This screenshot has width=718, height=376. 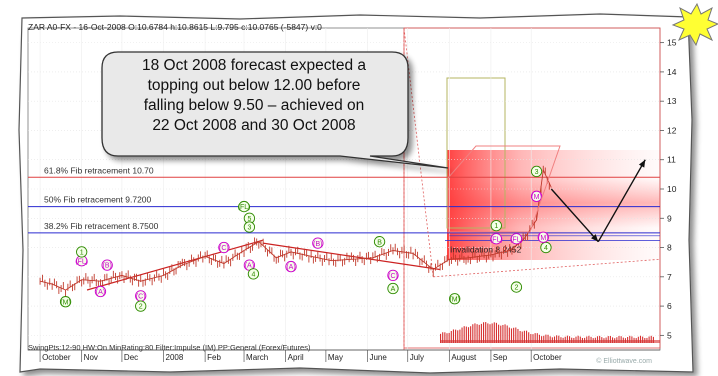 What do you see at coordinates (98, 200) in the screenshot?
I see `fib-label: 50% Fib retracement 9.7200` at bounding box center [98, 200].